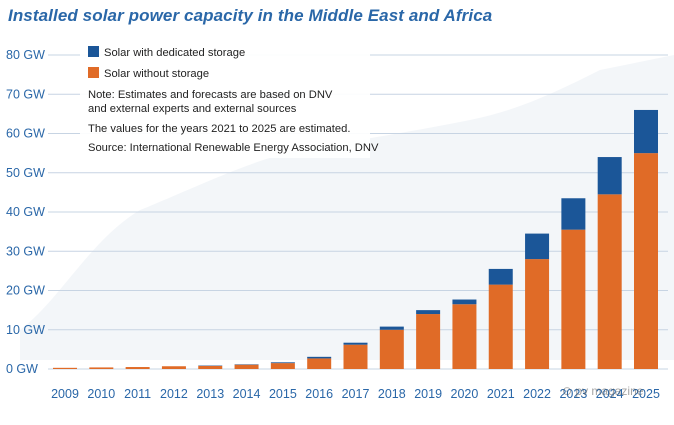 The image size is (674, 425). Describe the element at coordinates (537, 394) in the screenshot. I see `x-tick-label: 2022` at that location.